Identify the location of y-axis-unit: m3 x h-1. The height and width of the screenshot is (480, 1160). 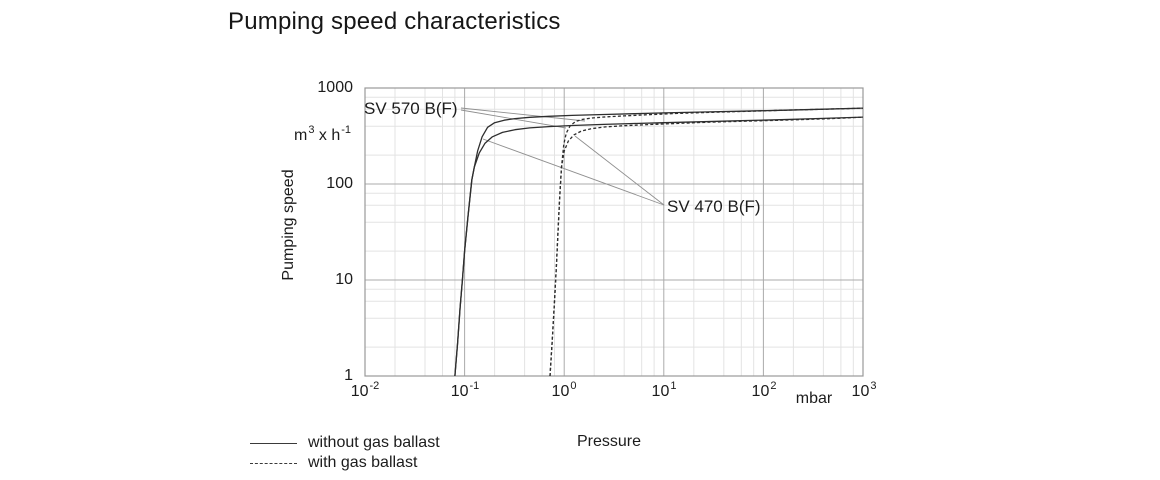
(323, 134).